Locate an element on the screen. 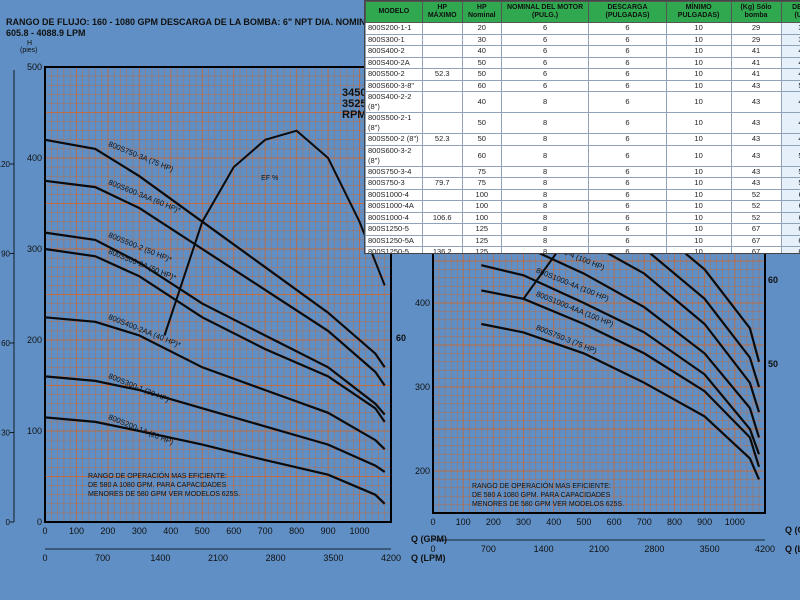 Image resolution: width=800 pixels, height=600 pixels. pump-curve-line is located at coordinates (621, 401).